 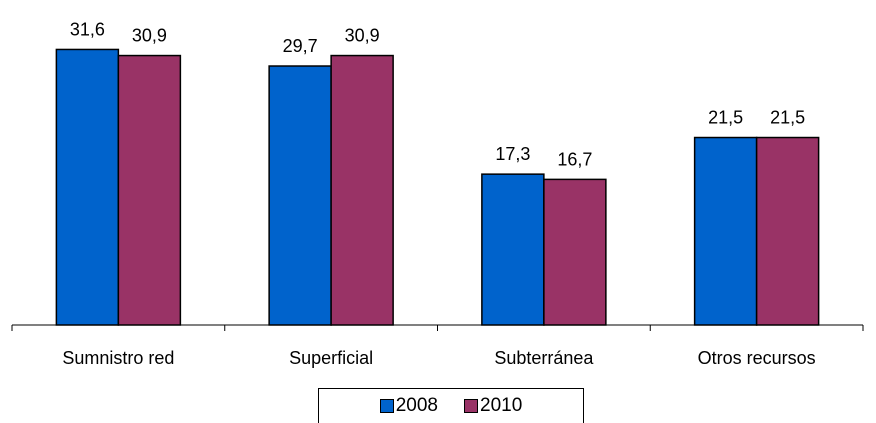 What do you see at coordinates (331, 358) in the screenshot?
I see `category-label-1: Superficial` at bounding box center [331, 358].